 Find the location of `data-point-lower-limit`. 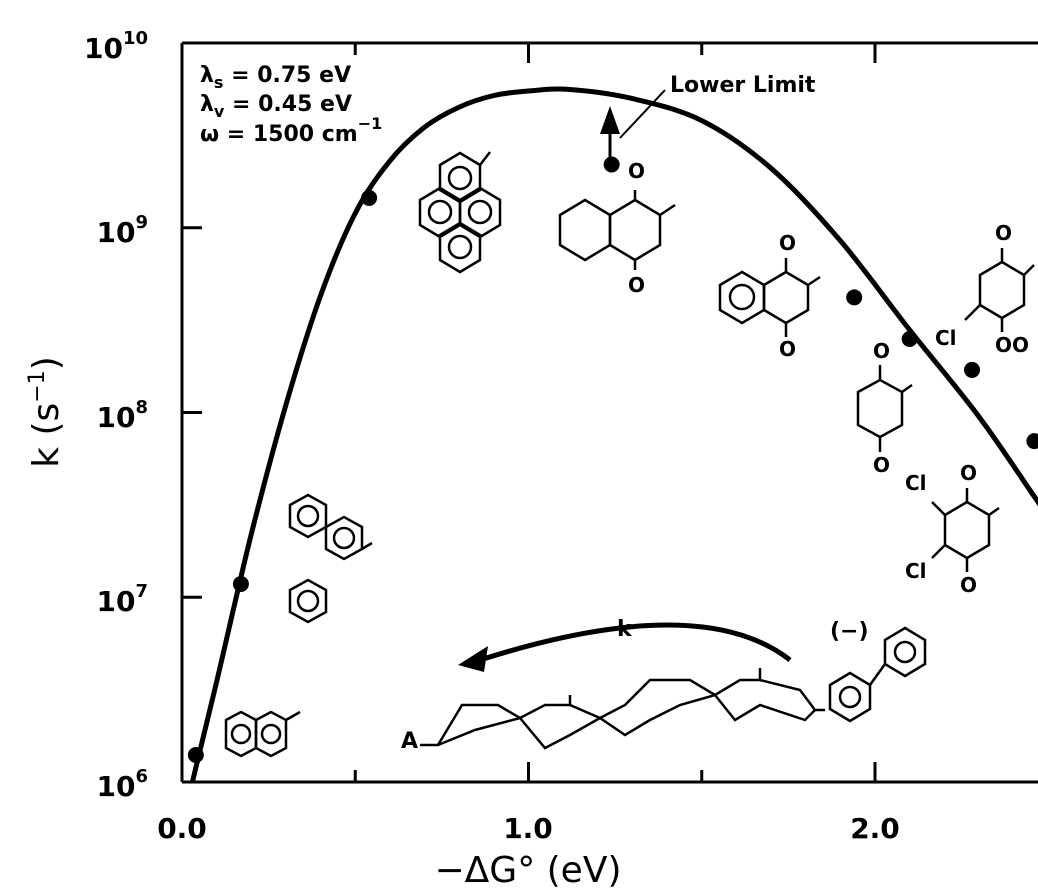

data-point-lower-limit is located at coordinates (611, 164).